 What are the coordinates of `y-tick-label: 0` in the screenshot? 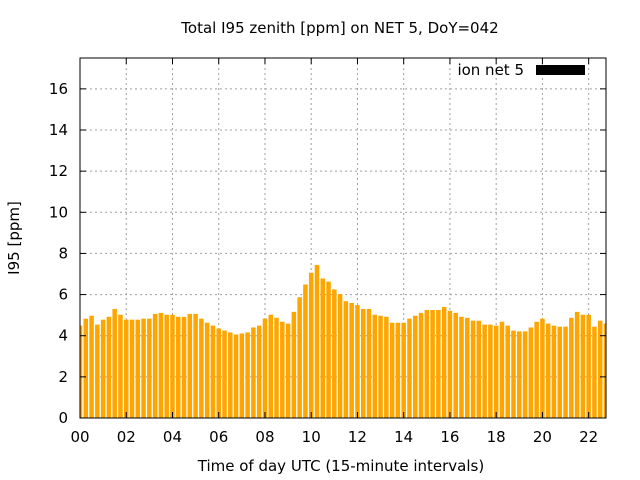 It's located at (63, 418).